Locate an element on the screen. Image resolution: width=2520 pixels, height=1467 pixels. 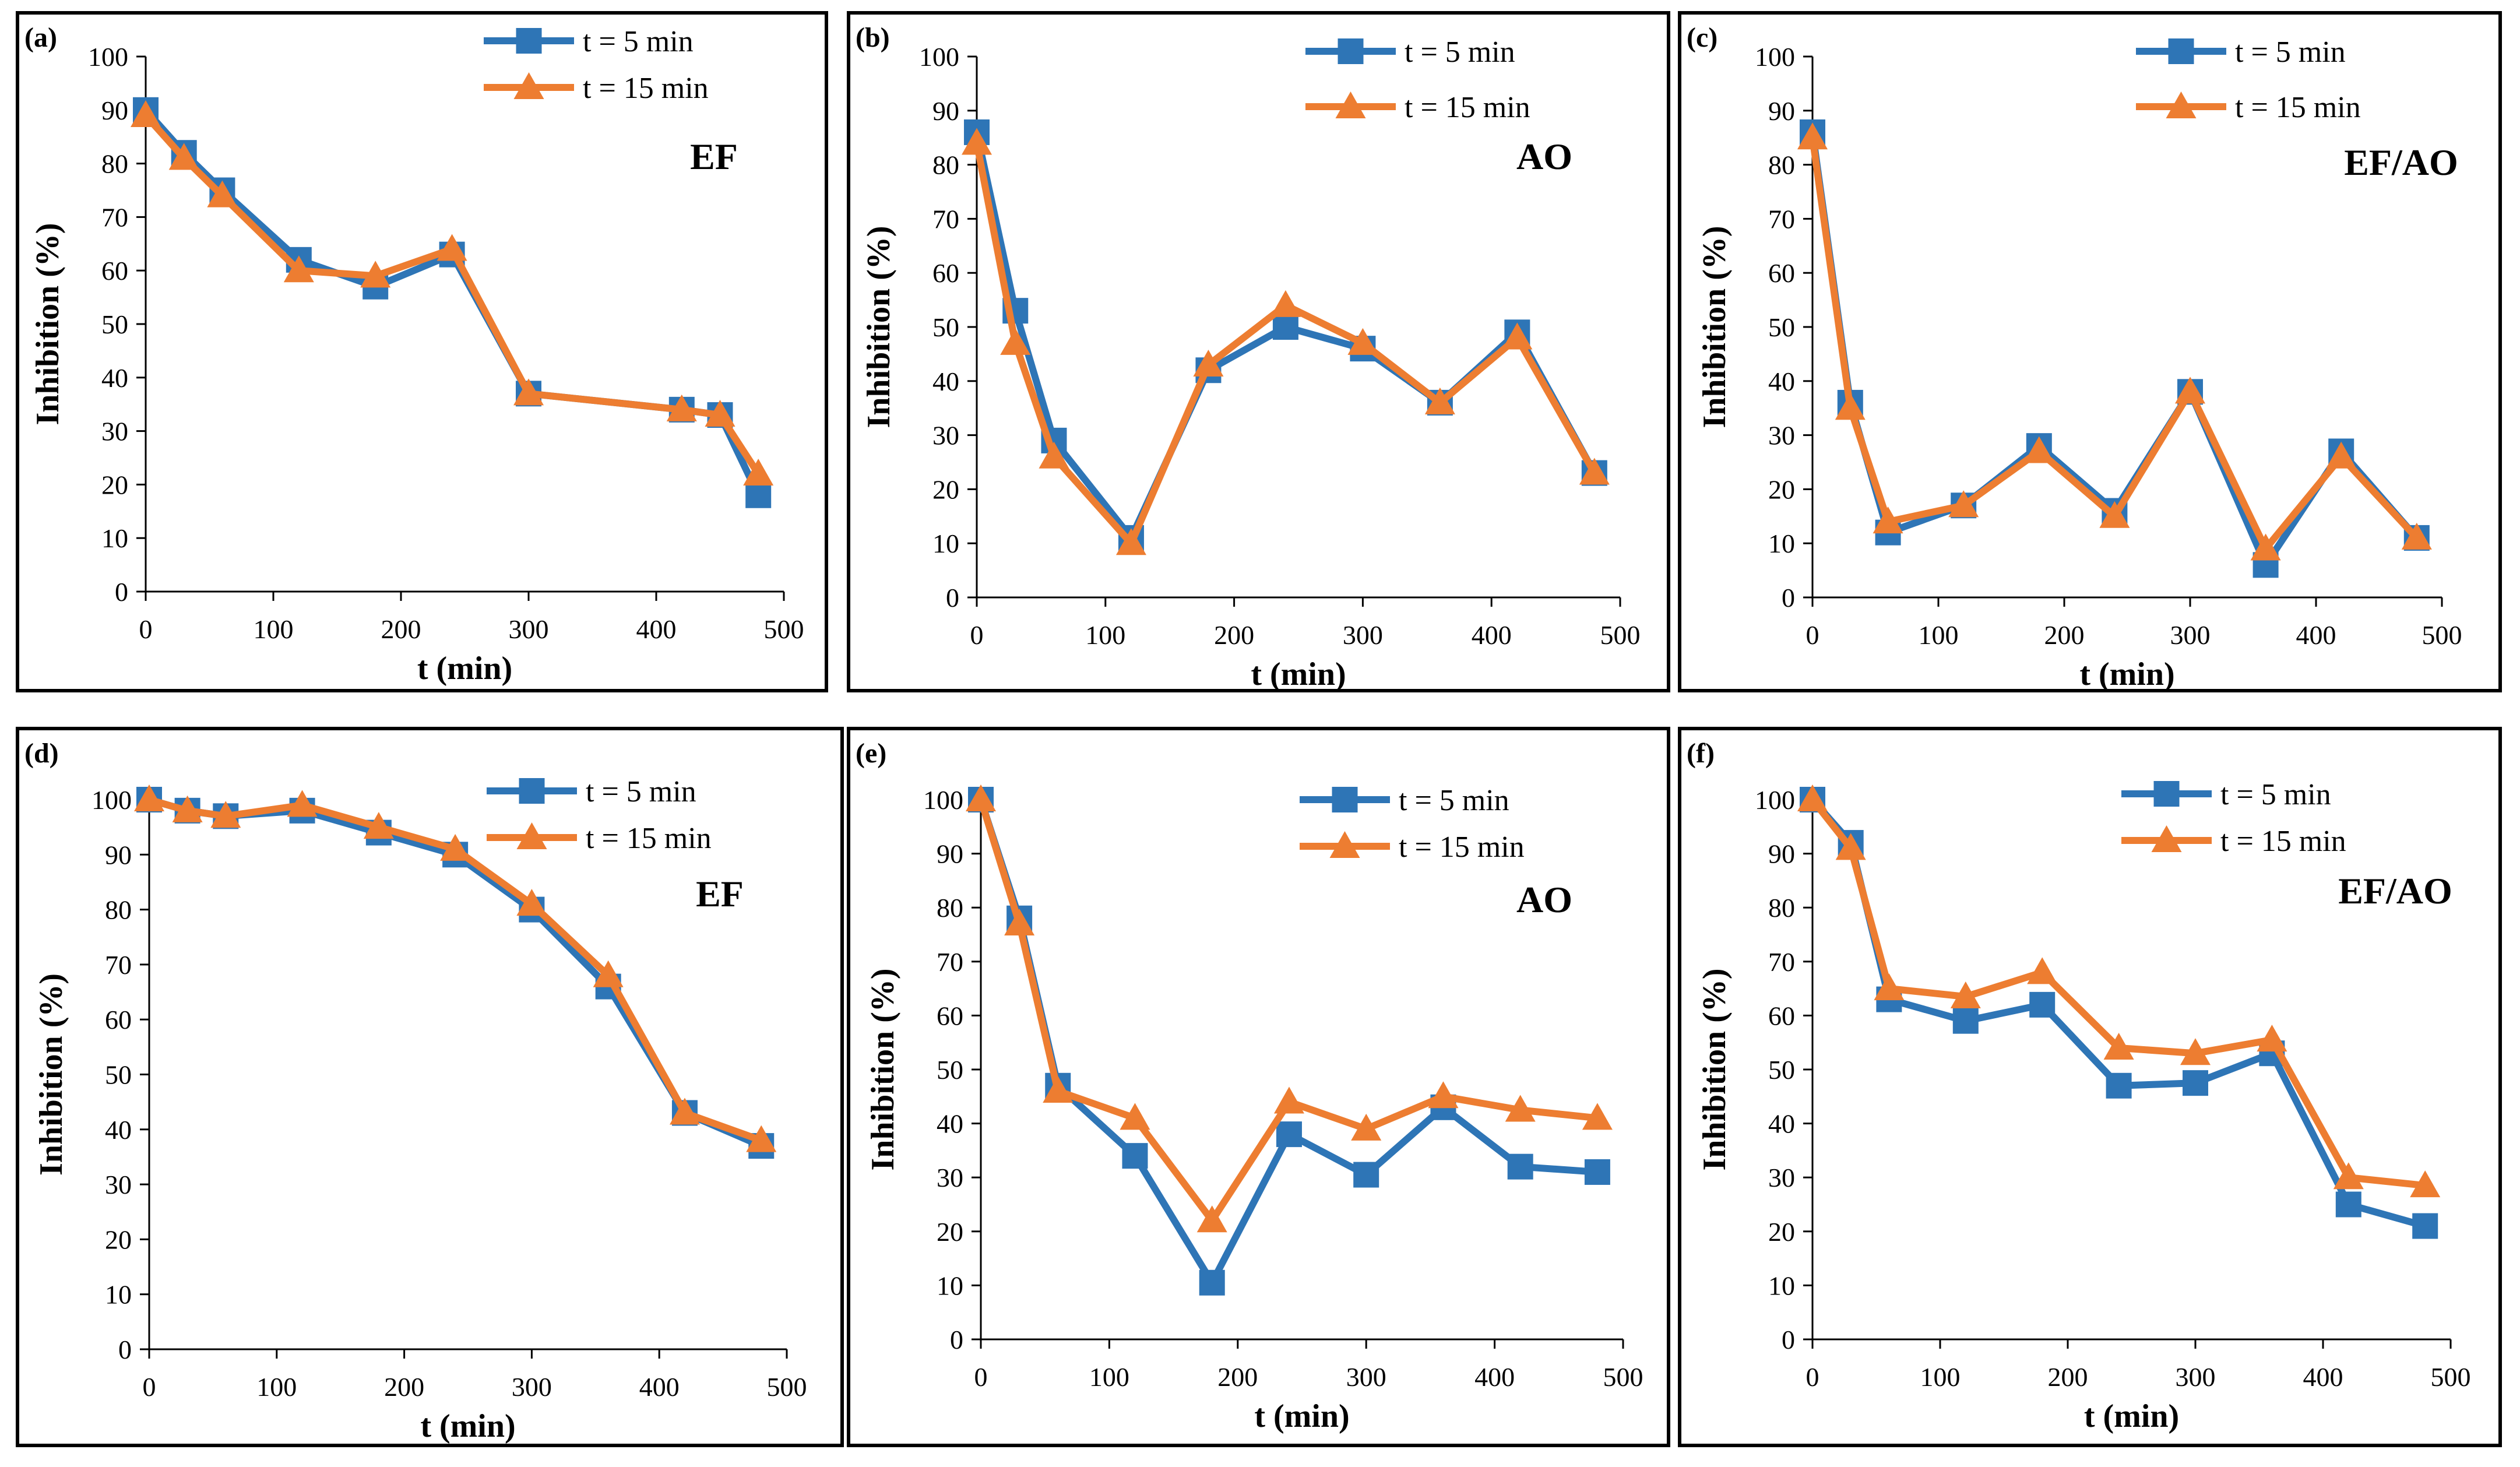
y-tick-label: 80 is located at coordinates (114, 164).